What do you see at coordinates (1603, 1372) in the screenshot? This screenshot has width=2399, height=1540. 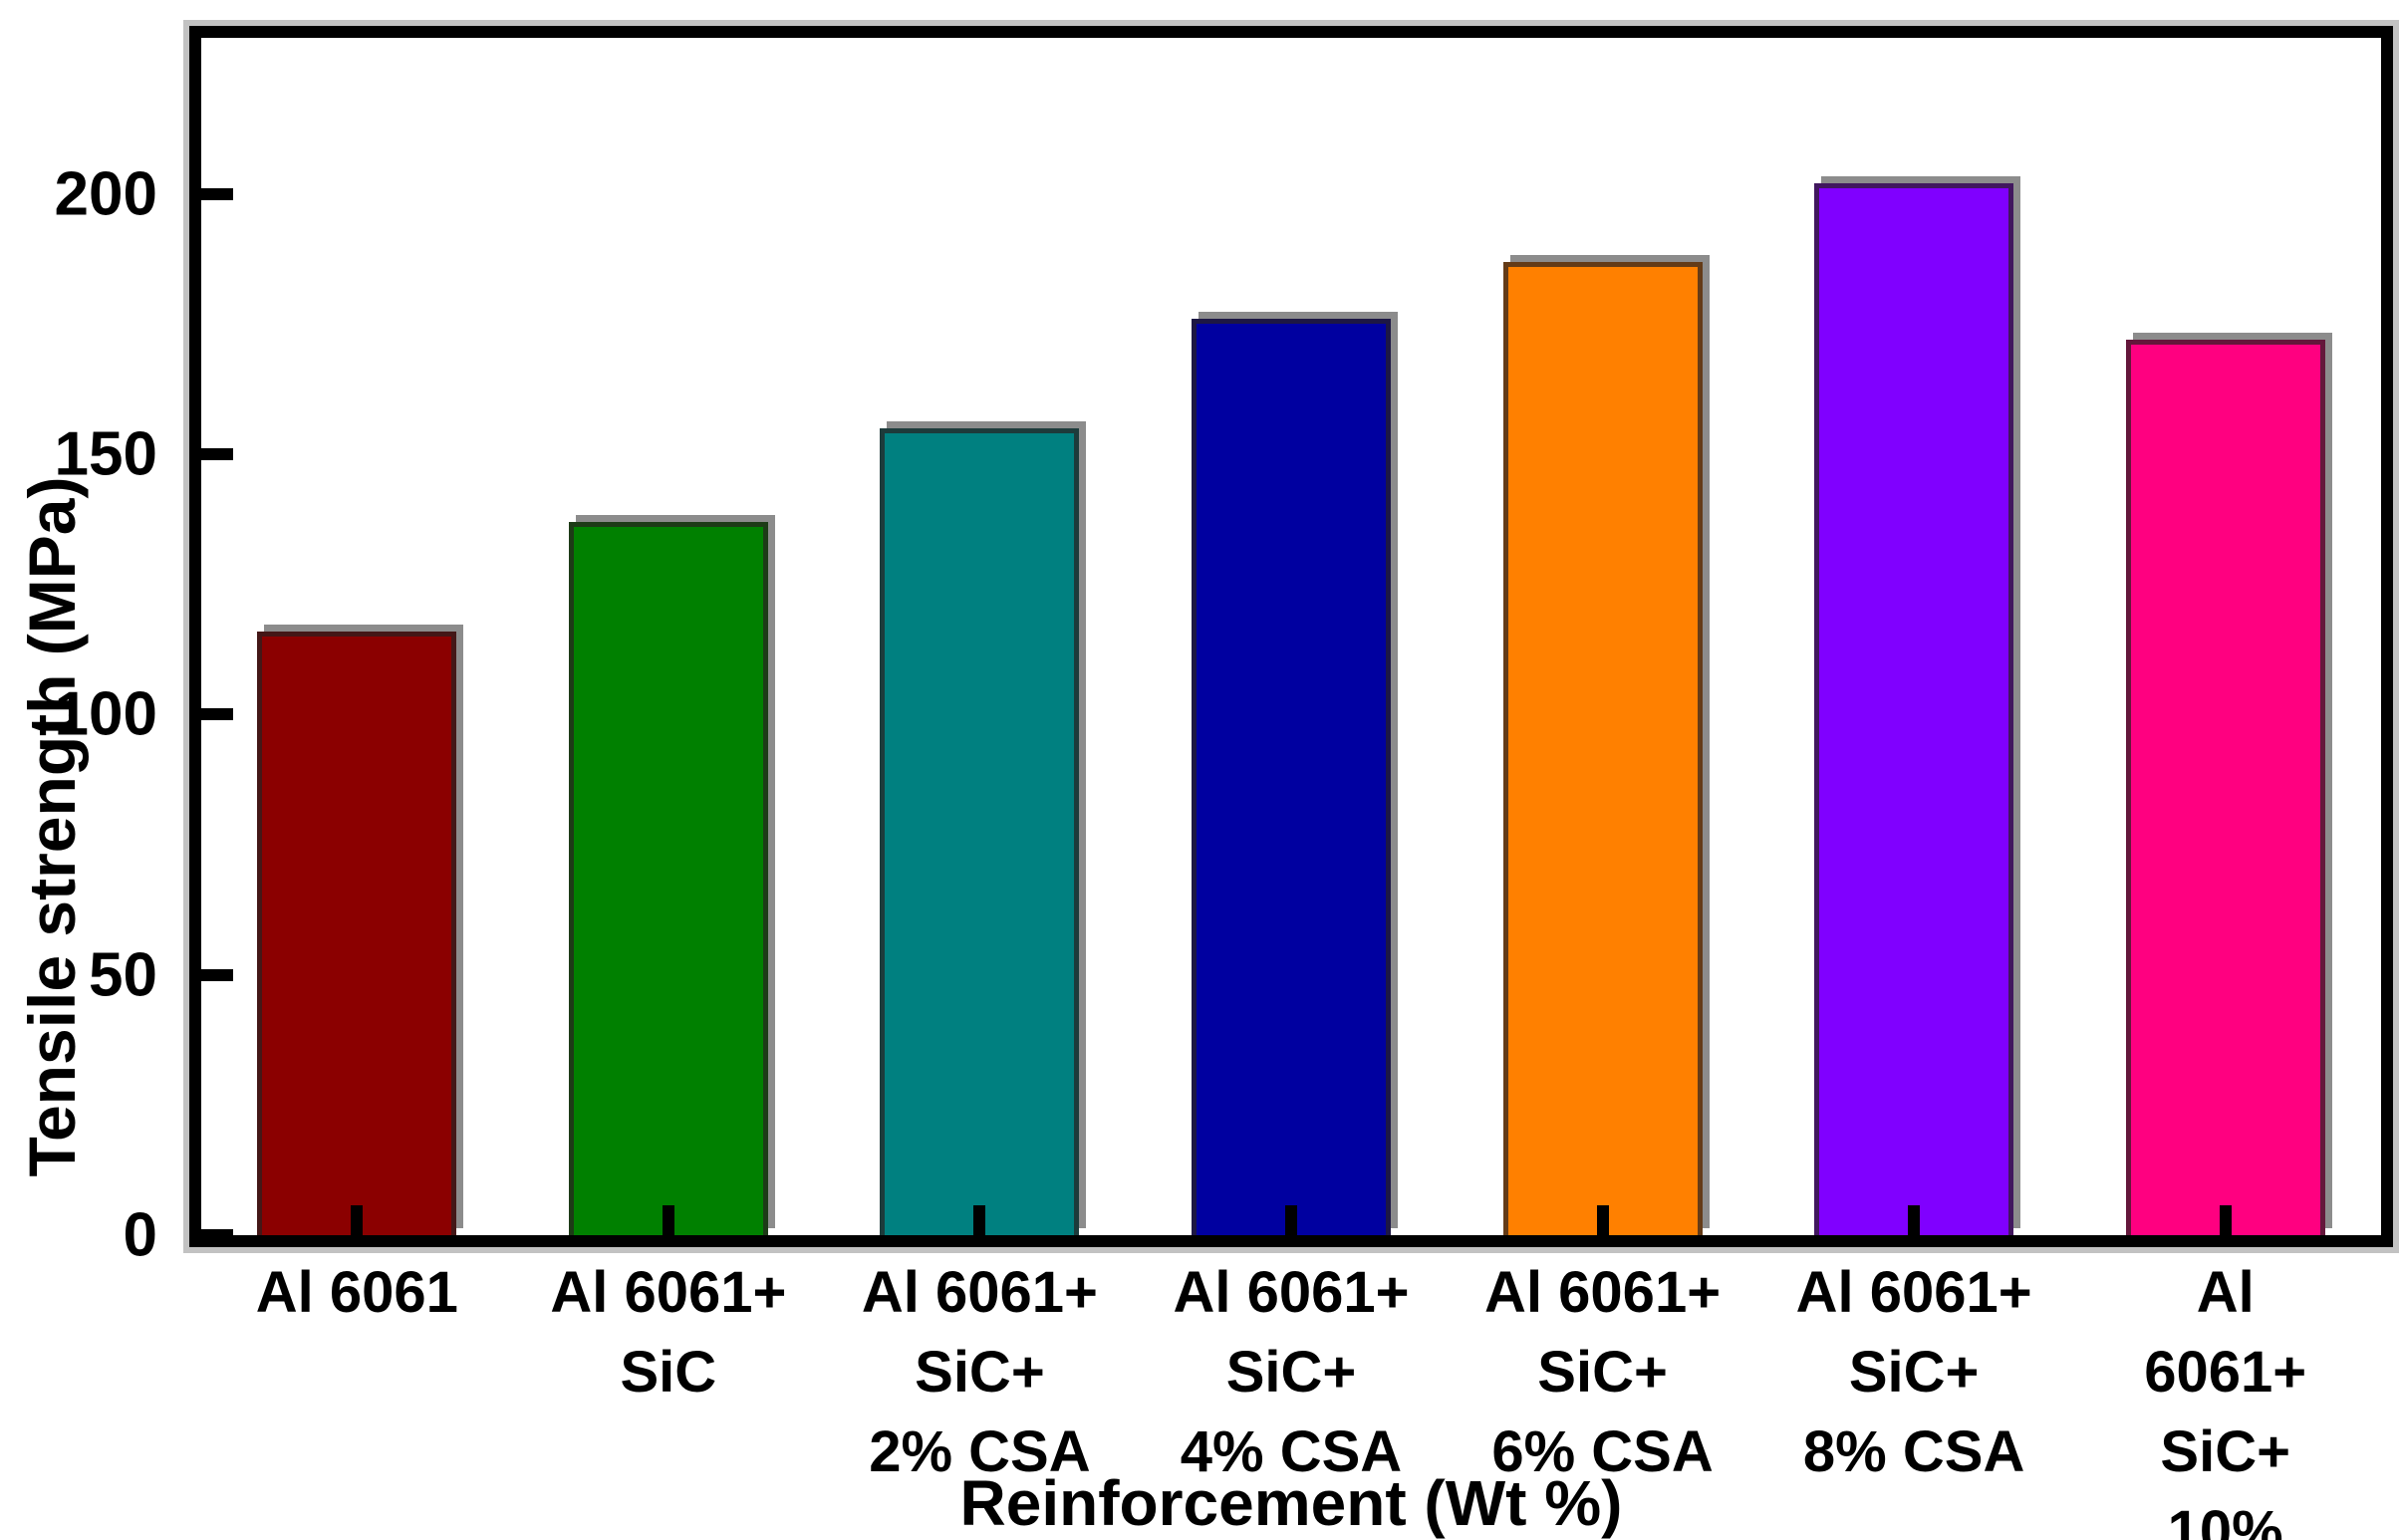 I see `x-category-label-5: Al 6061+ SiC+ 6% CSA` at bounding box center [1603, 1372].